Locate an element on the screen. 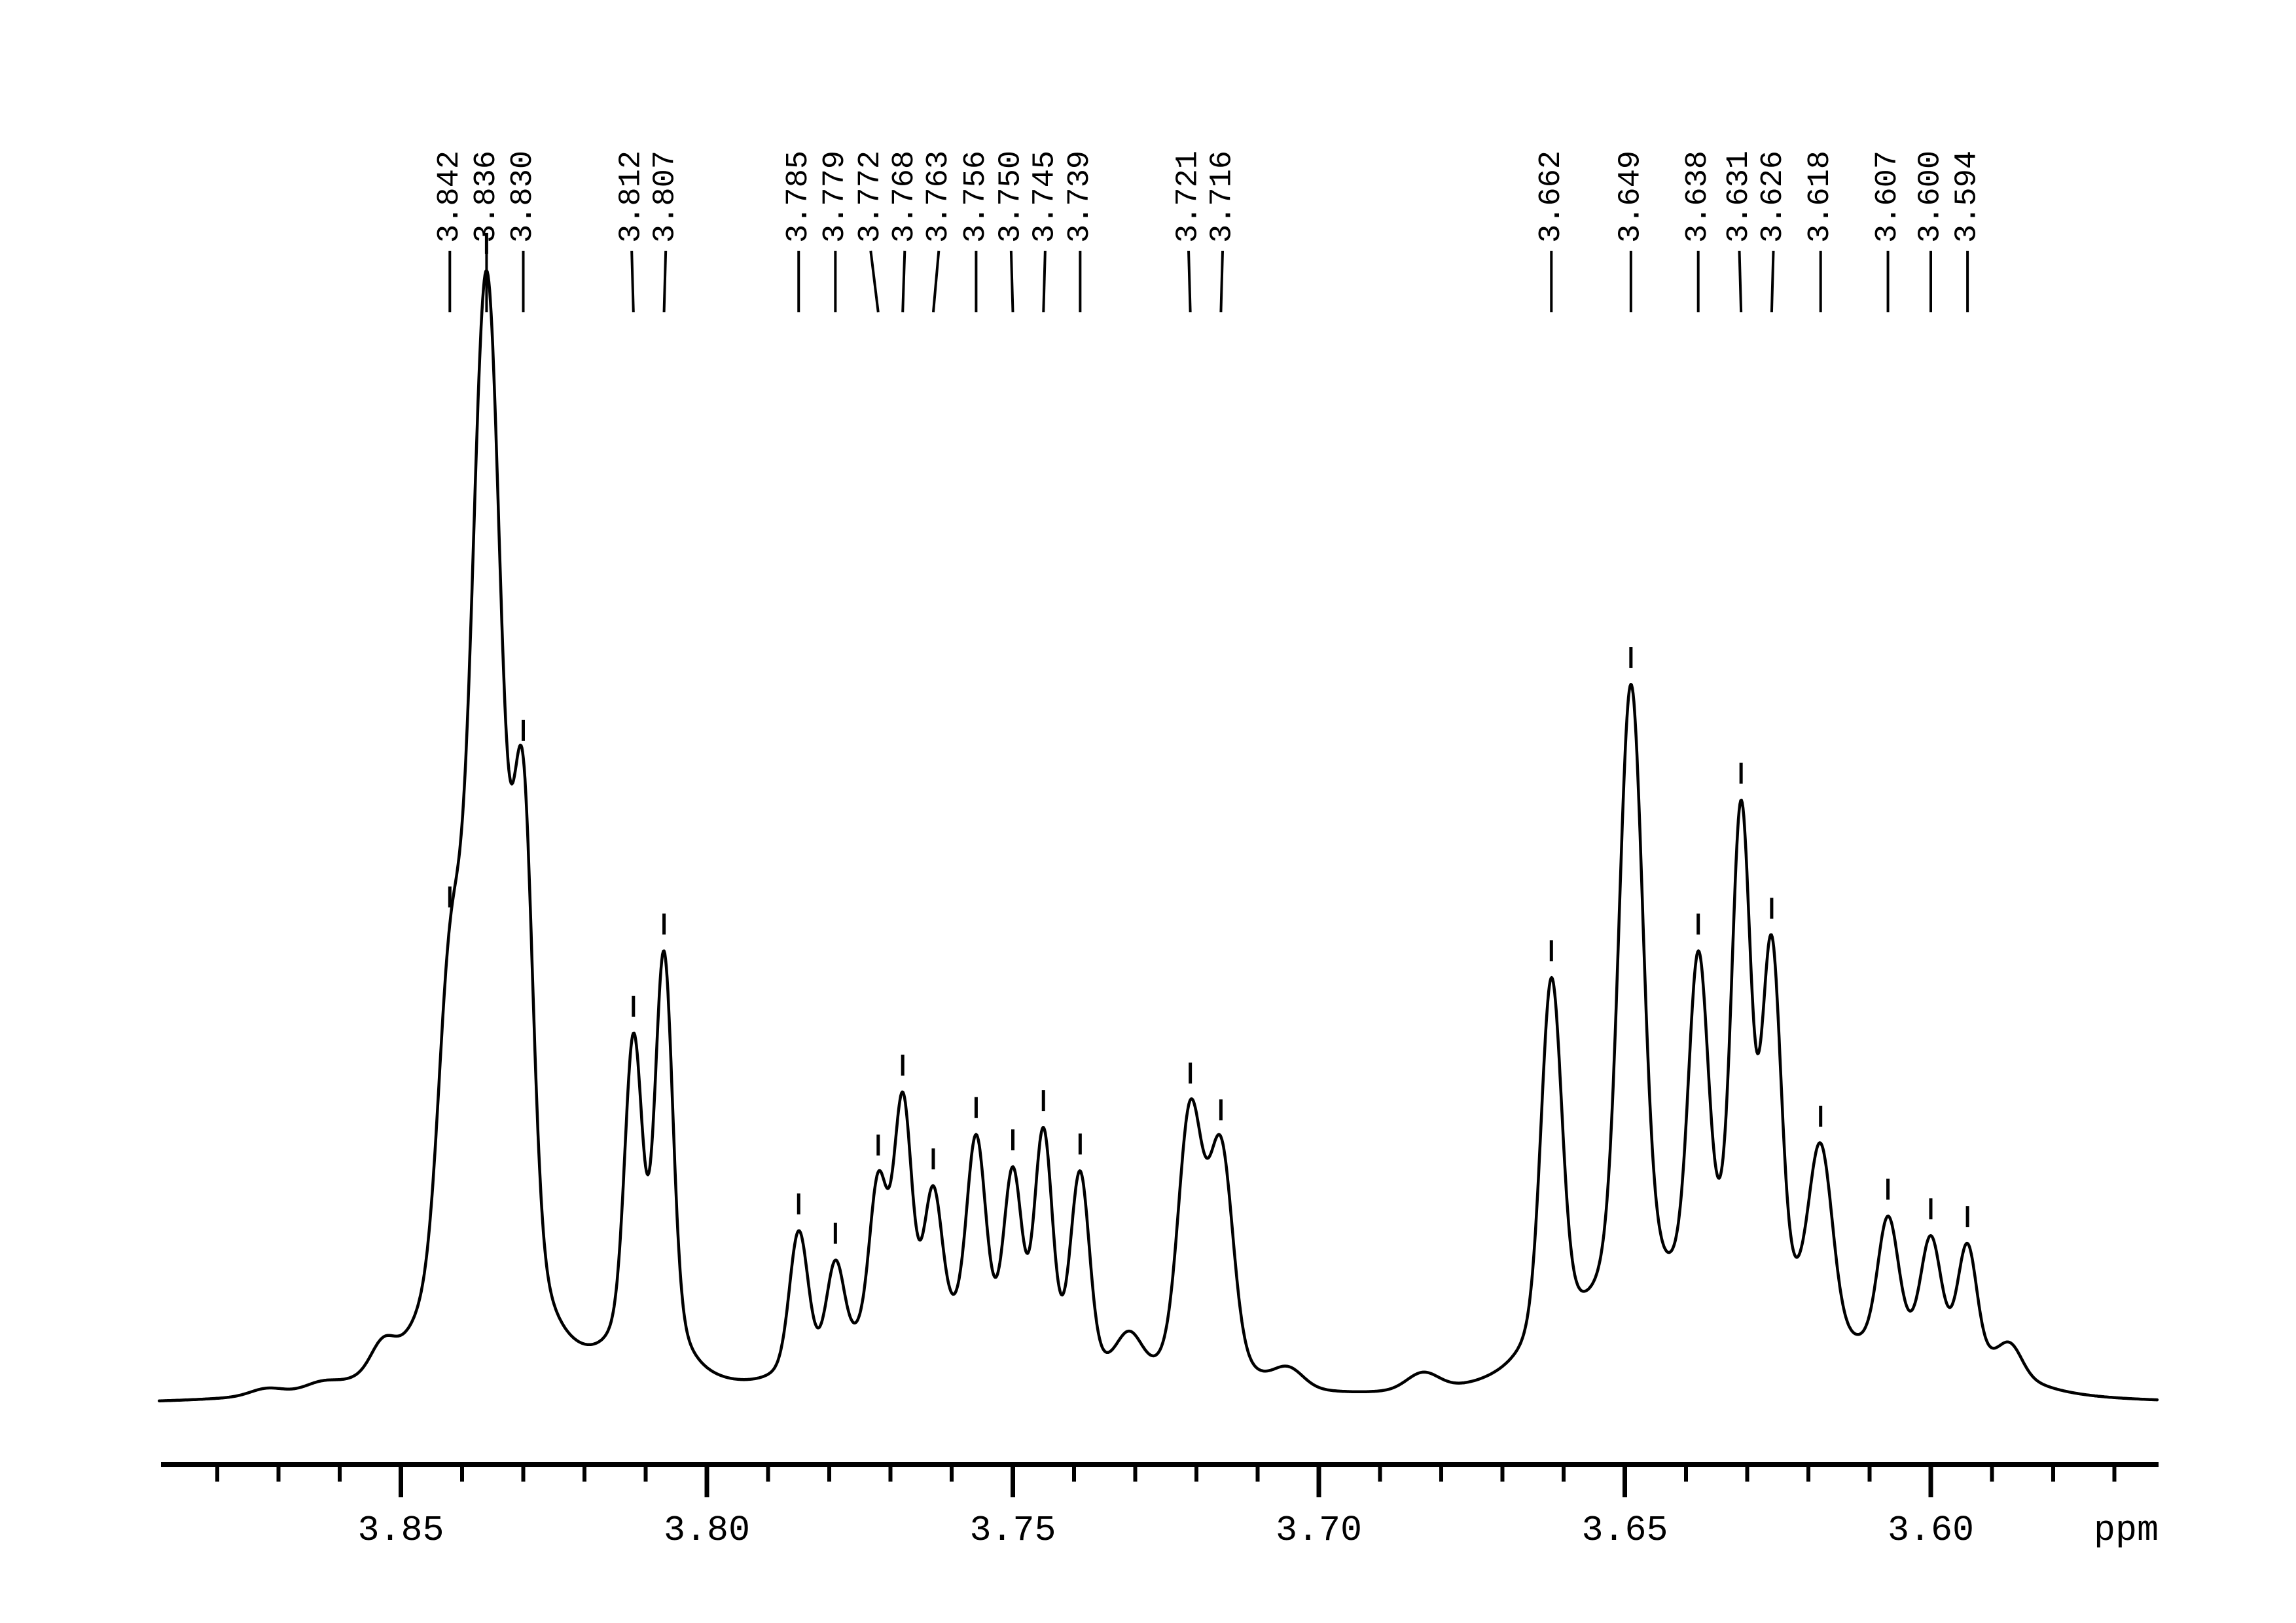 The image size is (2296, 1623). peak-label: 3.836 is located at coordinates (486, 197).